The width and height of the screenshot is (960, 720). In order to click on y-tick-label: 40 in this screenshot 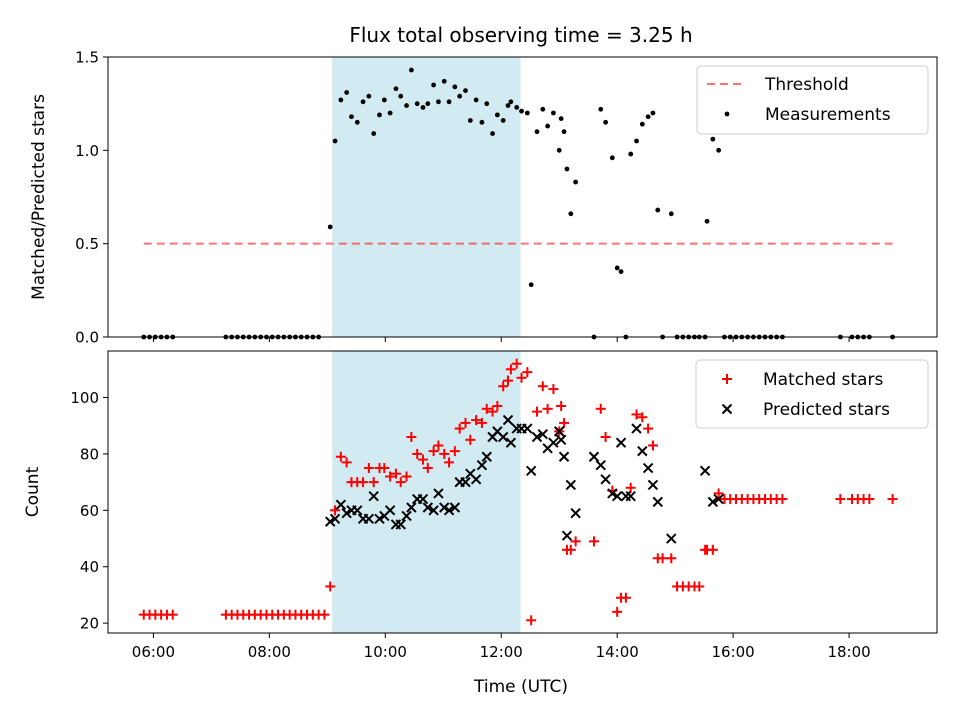, I will do `click(89, 567)`.